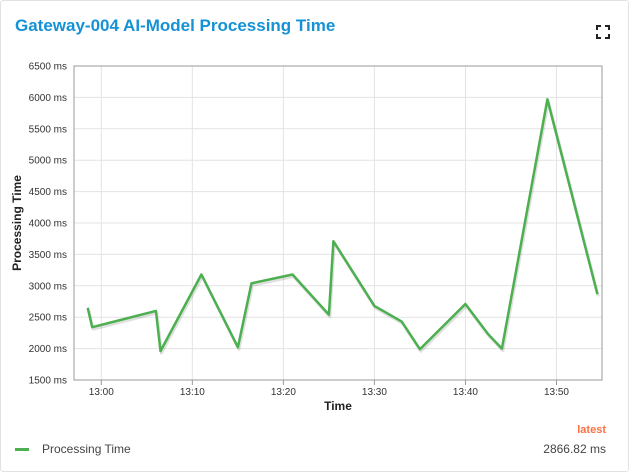 The width and height of the screenshot is (629, 472). I want to click on y-tick-label: 5000 ms, so click(48, 161).